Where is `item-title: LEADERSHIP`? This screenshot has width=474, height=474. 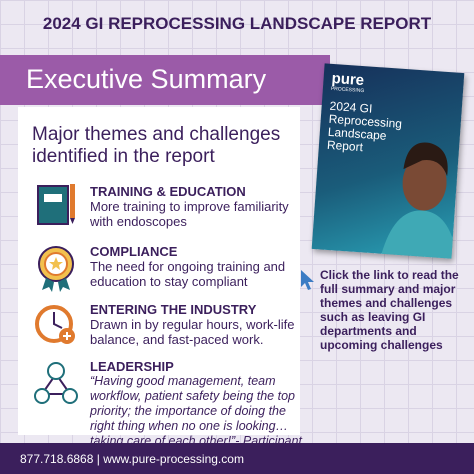
item-title: LEADERSHIP is located at coordinates (132, 366).